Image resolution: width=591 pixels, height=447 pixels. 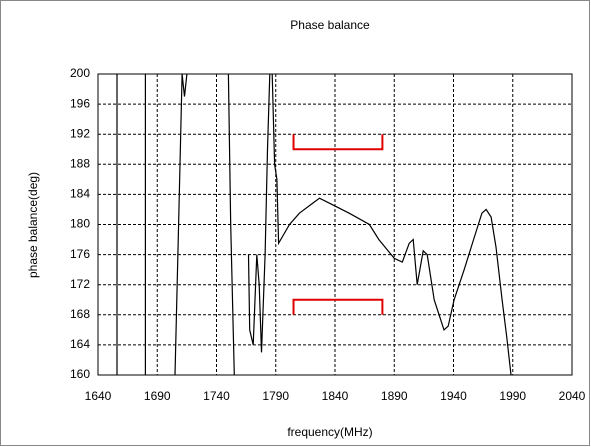 What do you see at coordinates (275, 396) in the screenshot?
I see `x-tick-label: 1790` at bounding box center [275, 396].